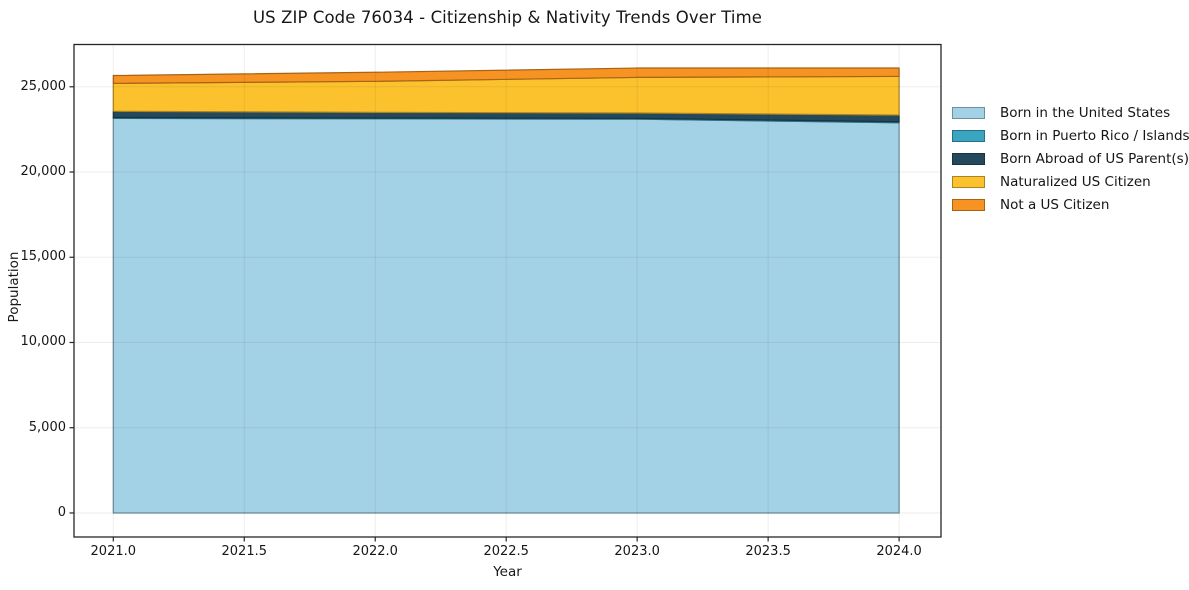 This screenshot has width=1189, height=590. Describe the element at coordinates (506, 551) in the screenshot. I see `x-tick-label: 2022.5` at that location.